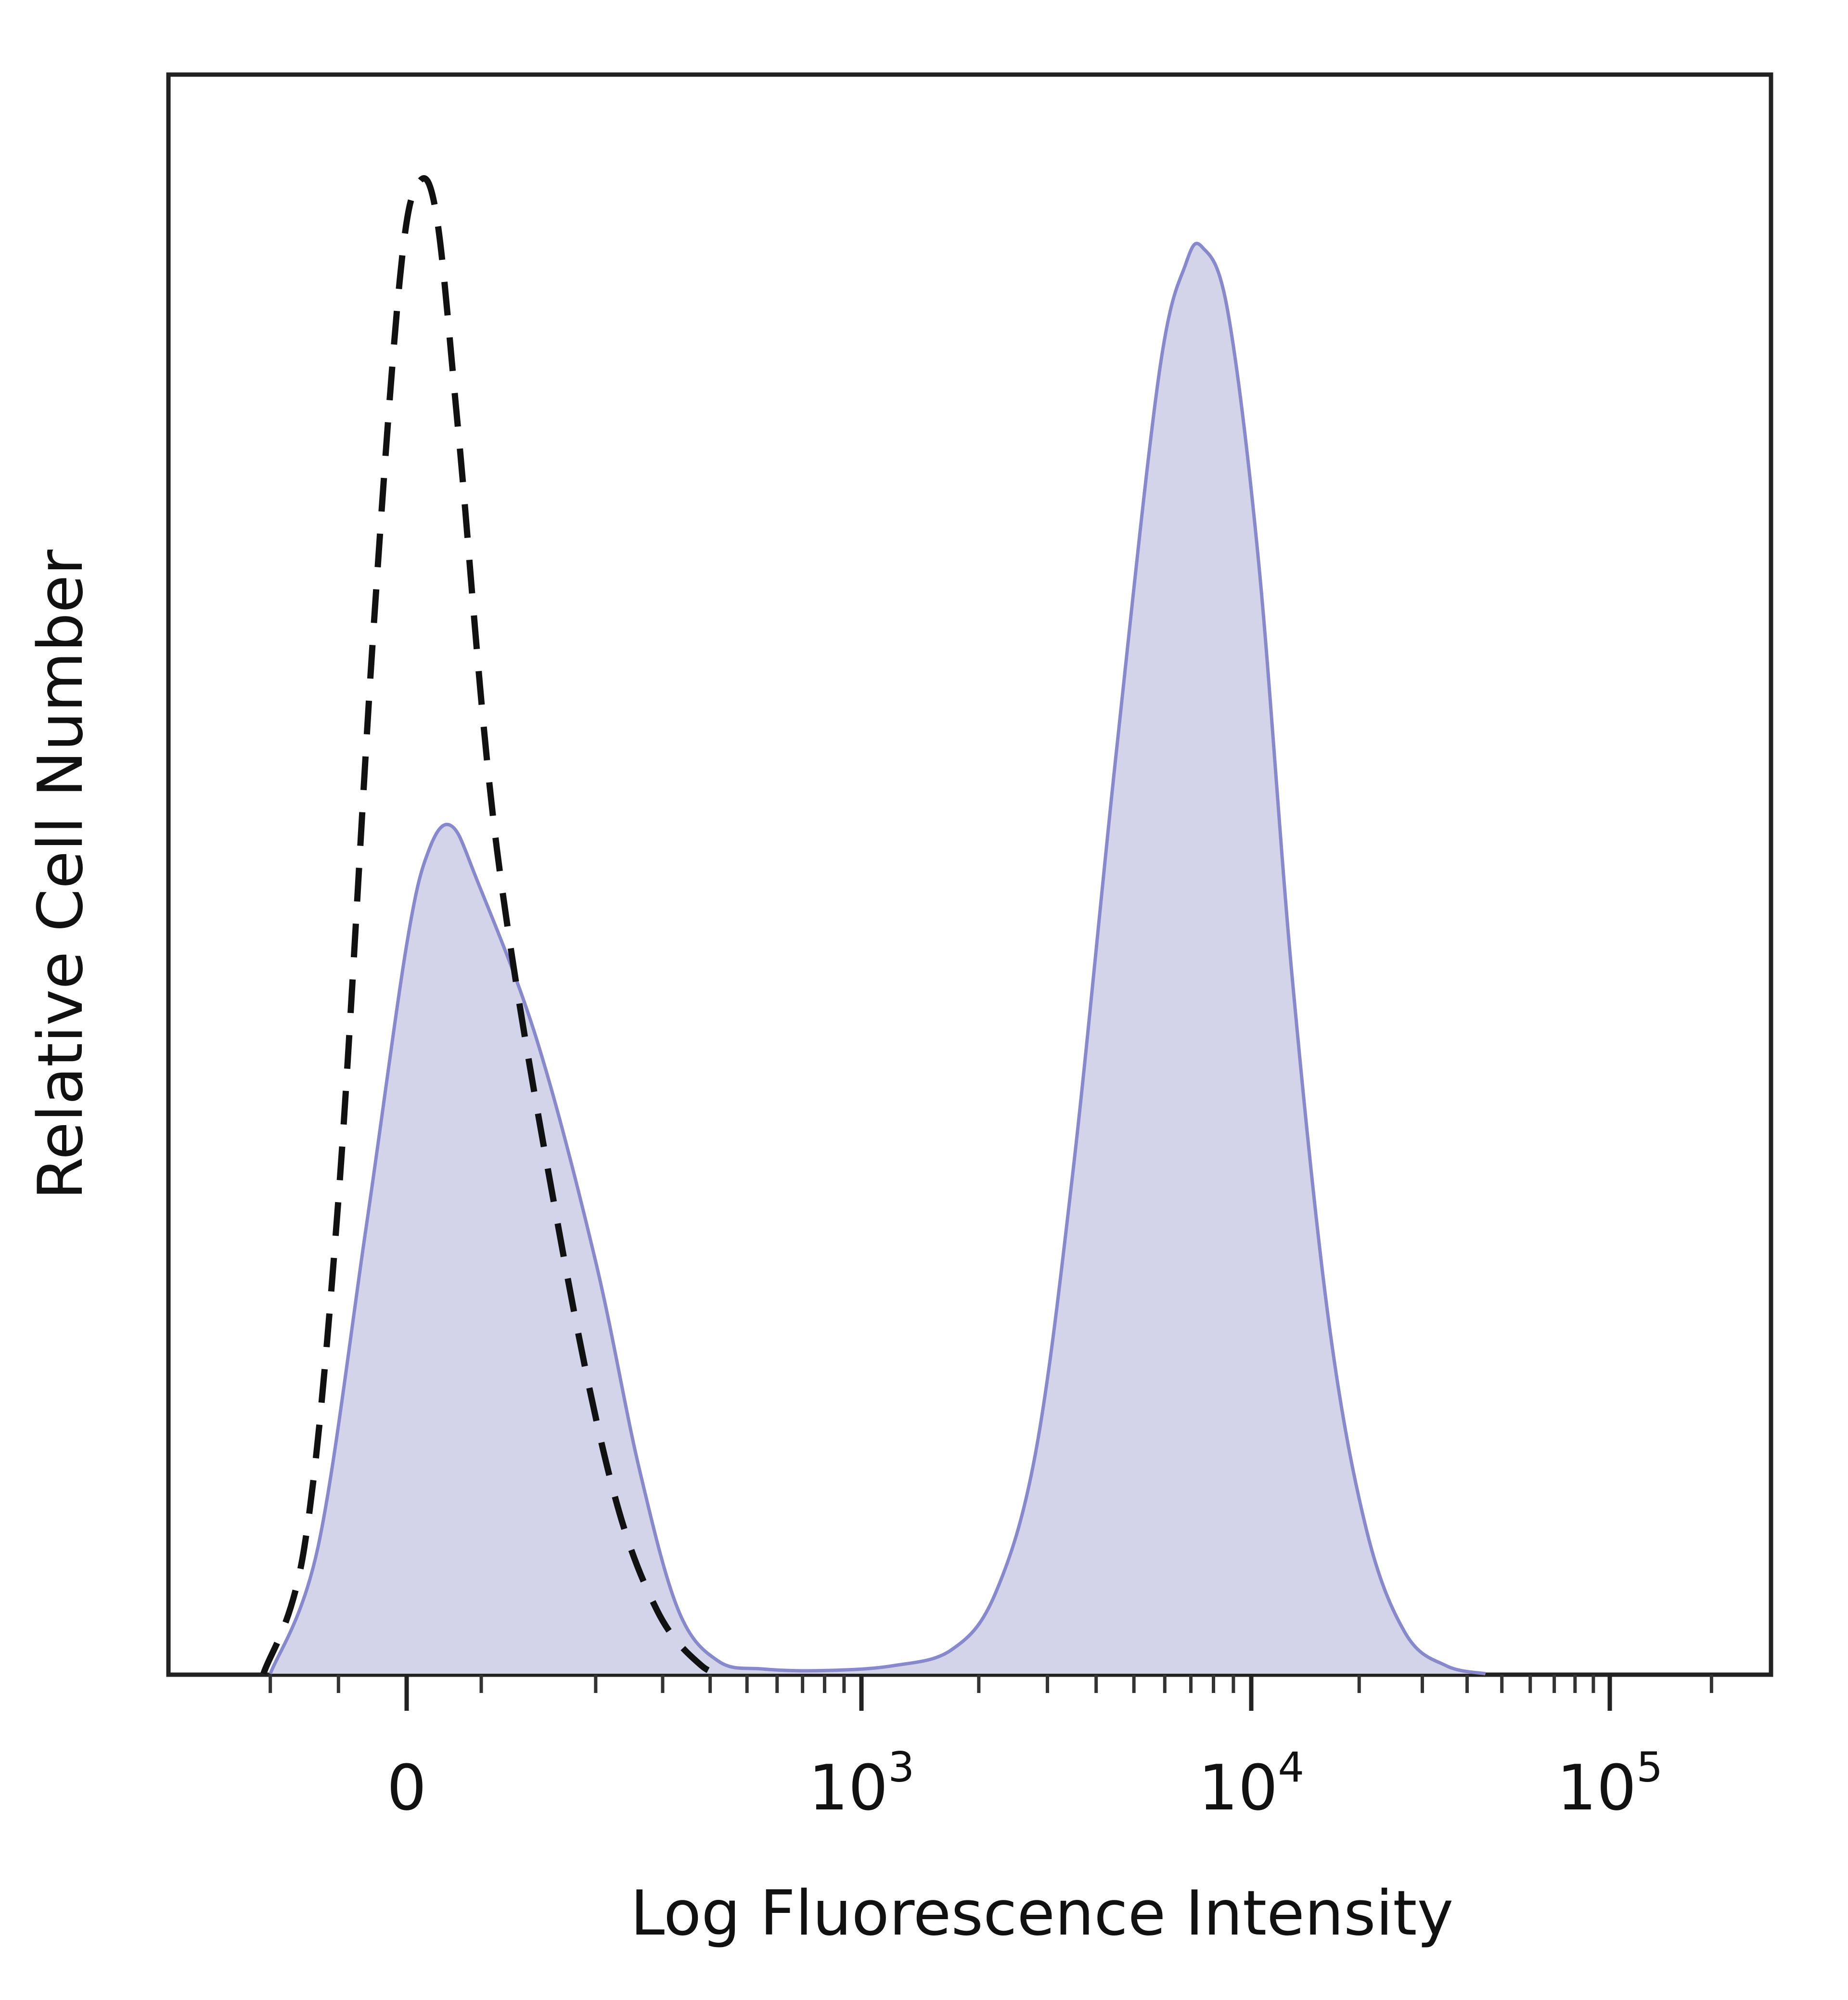  What do you see at coordinates (861, 1784) in the screenshot?
I see `x-tick-label-1: 103` at bounding box center [861, 1784].